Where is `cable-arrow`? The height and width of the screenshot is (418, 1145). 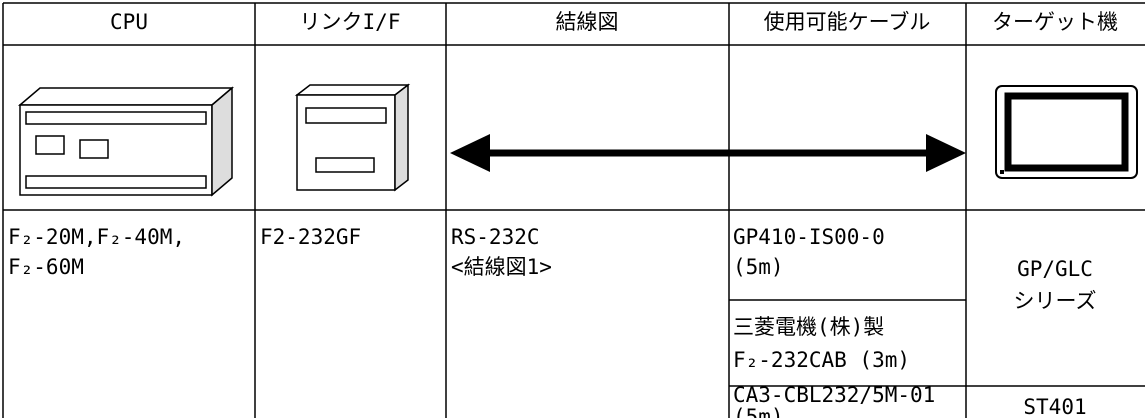
cable-arrow is located at coordinates (708, 153).